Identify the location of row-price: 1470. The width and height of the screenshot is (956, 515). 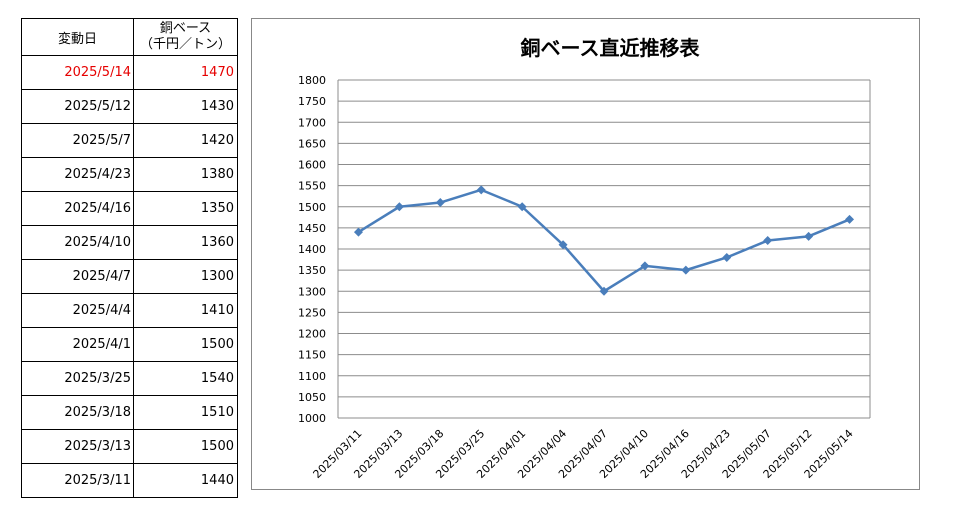
(185, 72).